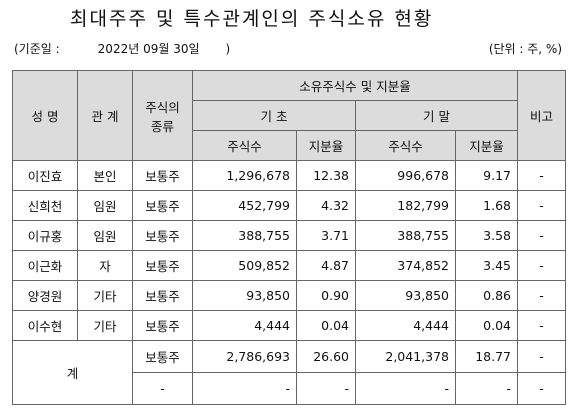 Image resolution: width=574 pixels, height=412 pixels. I want to click on table-row: 양경원 기타 보통주 93,850 0.90 93,850 0.86-, so click(289, 295).